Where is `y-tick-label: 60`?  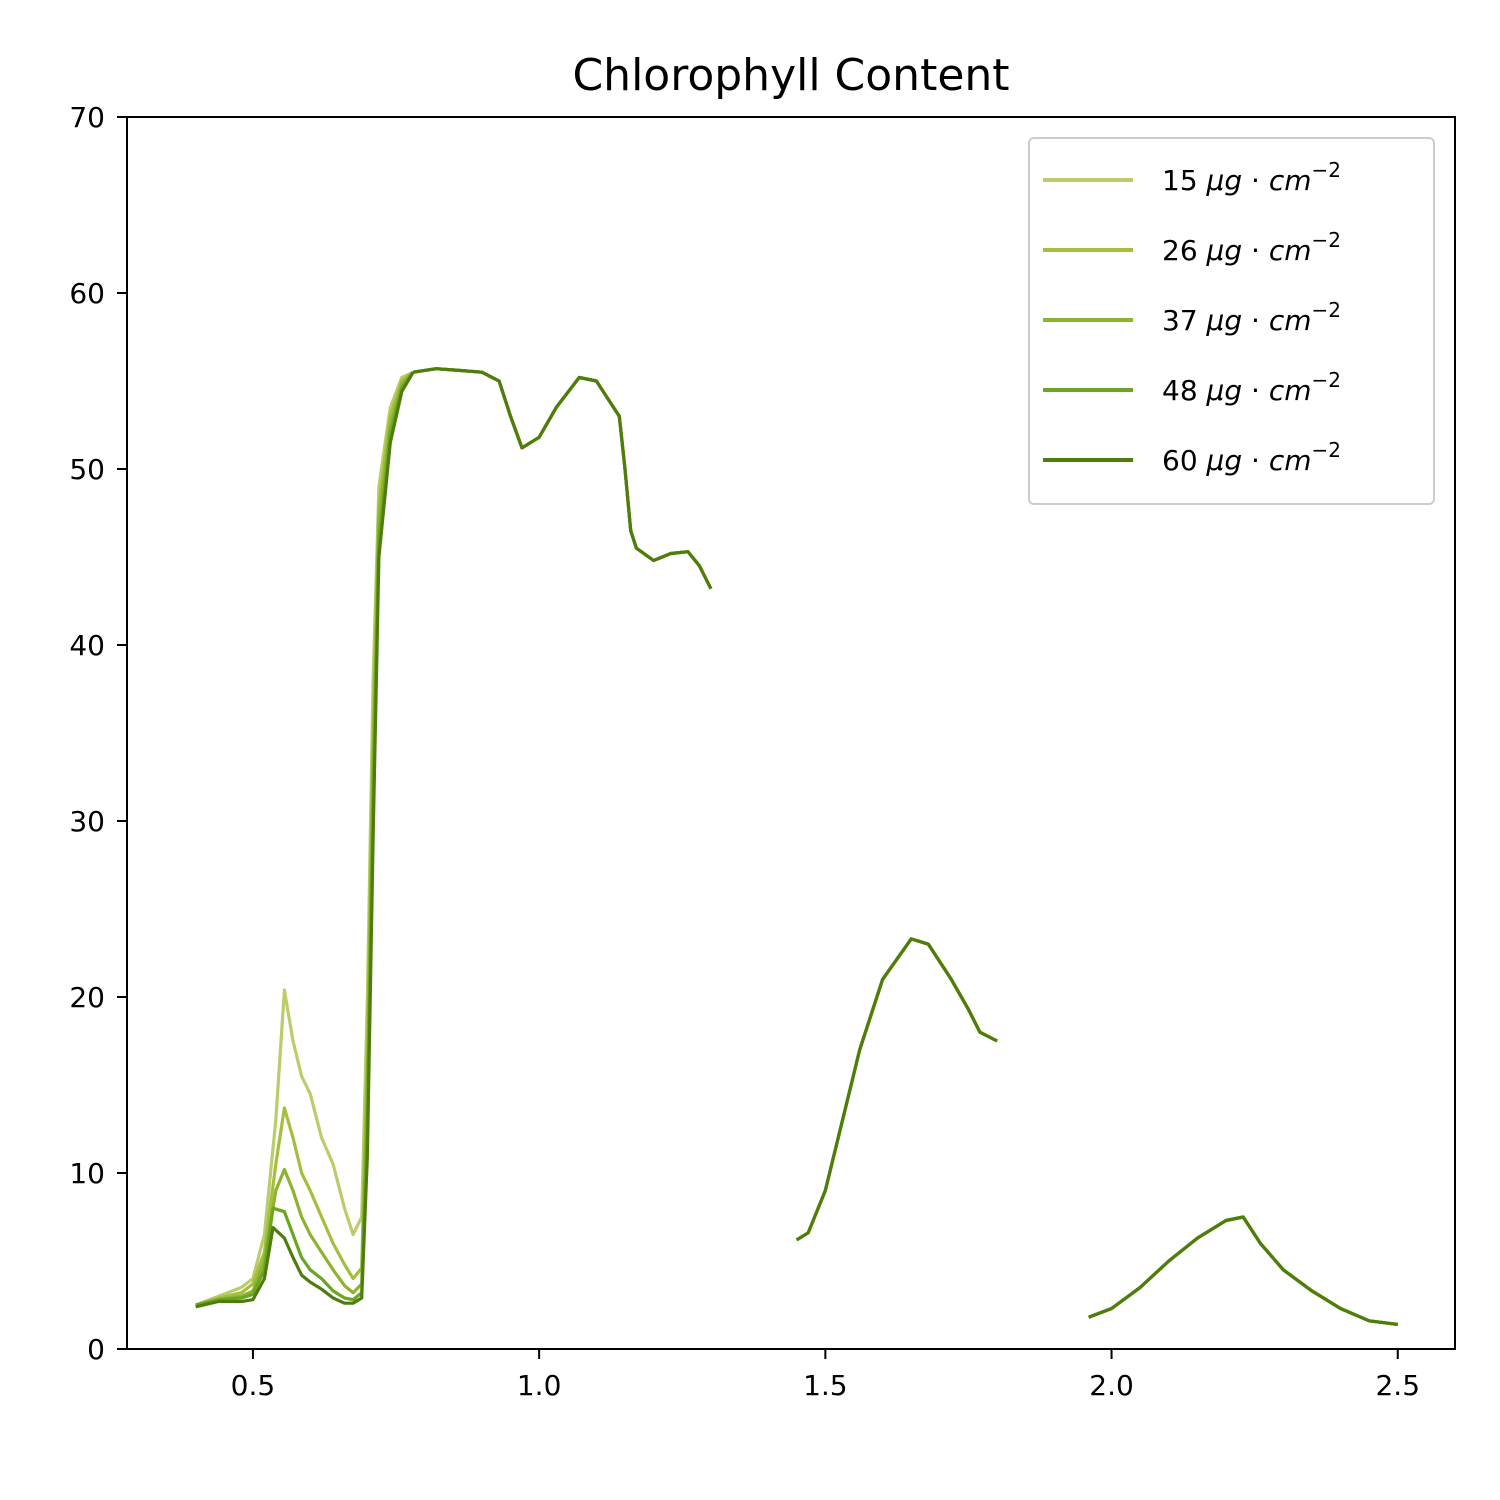 y-tick-label: 60 is located at coordinates (87, 293).